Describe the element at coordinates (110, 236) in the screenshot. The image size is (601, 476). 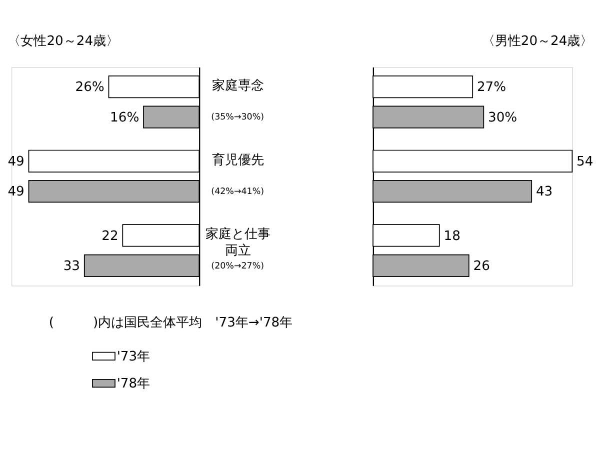
I see `data-label: 22` at that location.